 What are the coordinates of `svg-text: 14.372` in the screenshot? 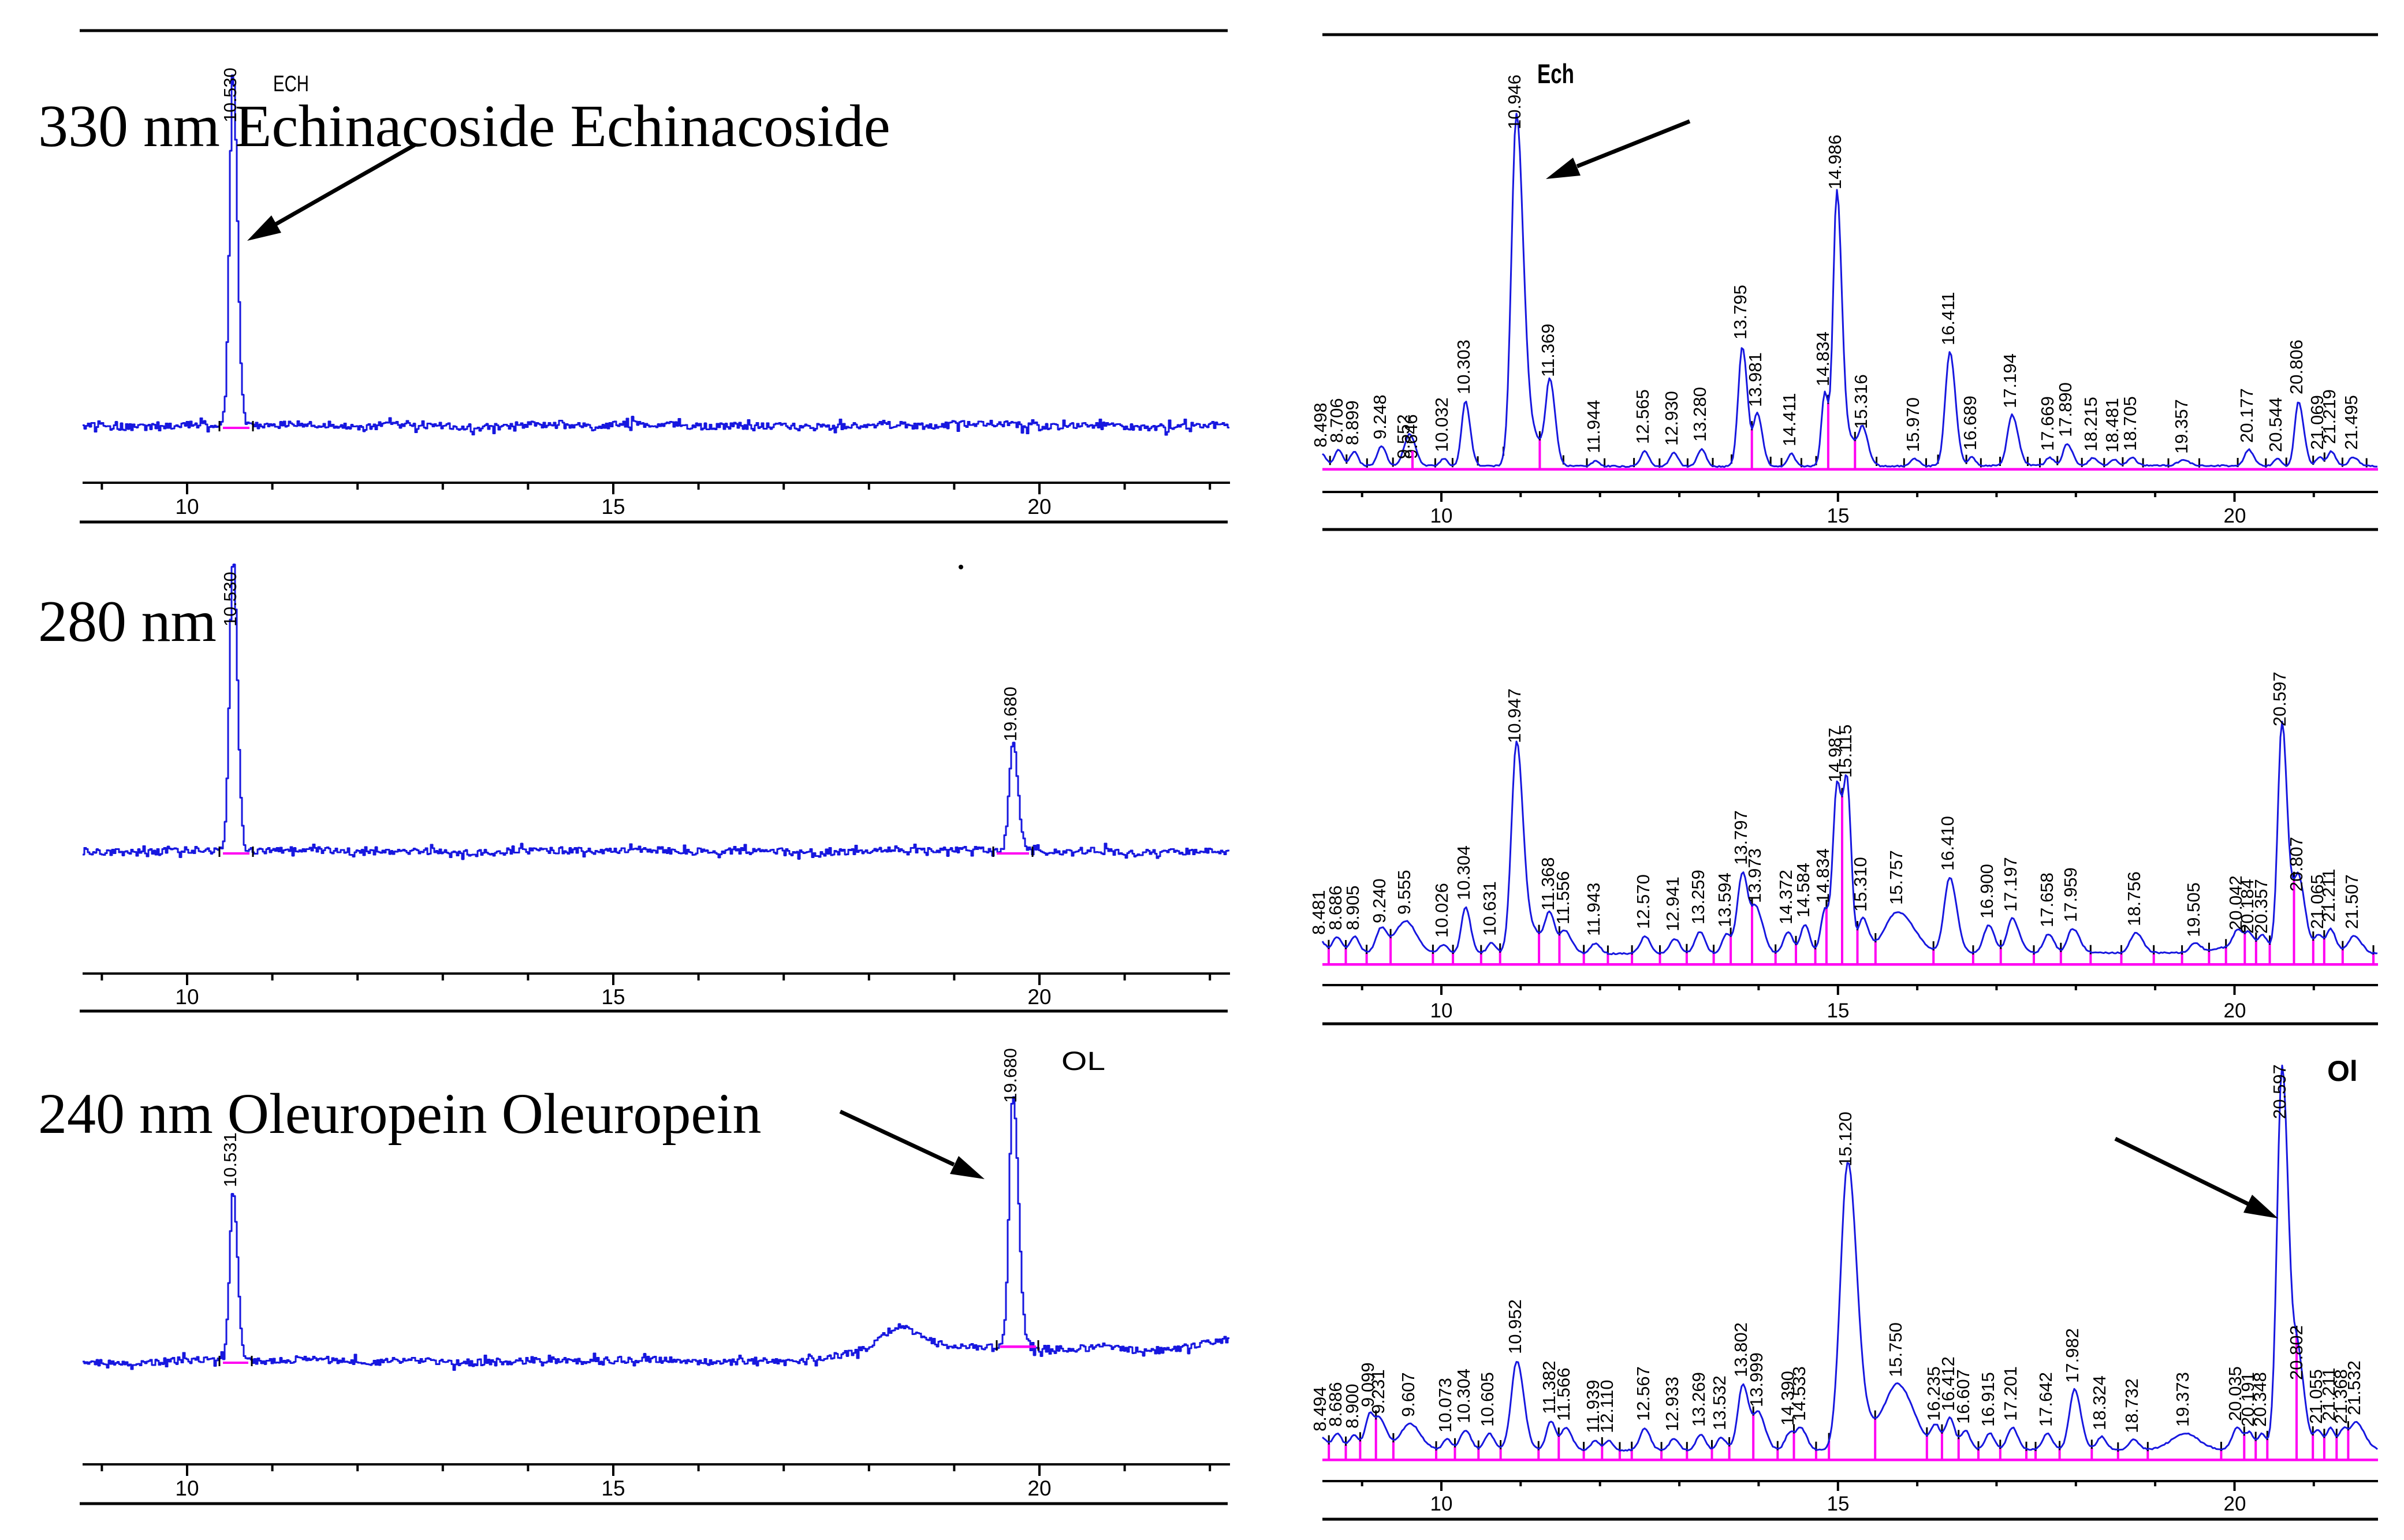 It's located at (1786, 897).